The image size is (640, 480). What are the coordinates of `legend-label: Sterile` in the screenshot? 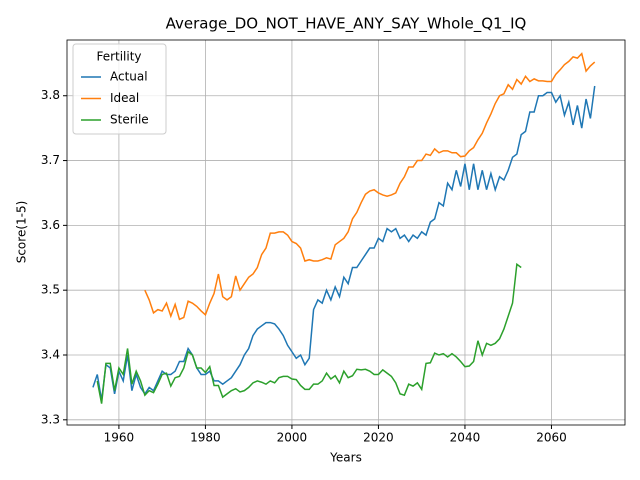 It's located at (129, 120).